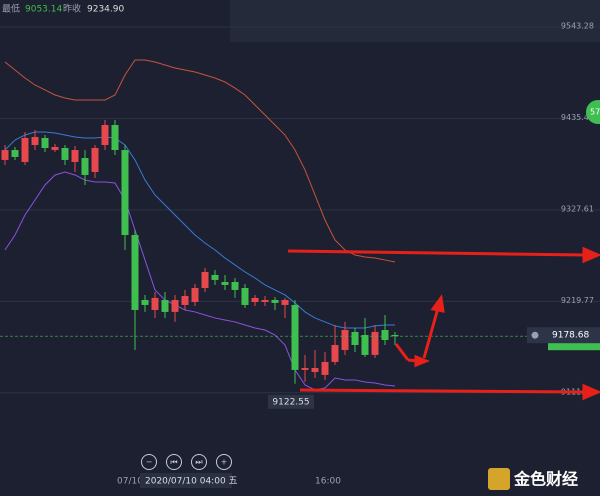 The image size is (600, 496). What do you see at coordinates (105, 10) in the screenshot?
I see `prev-close-value: 9234.90` at bounding box center [105, 10].